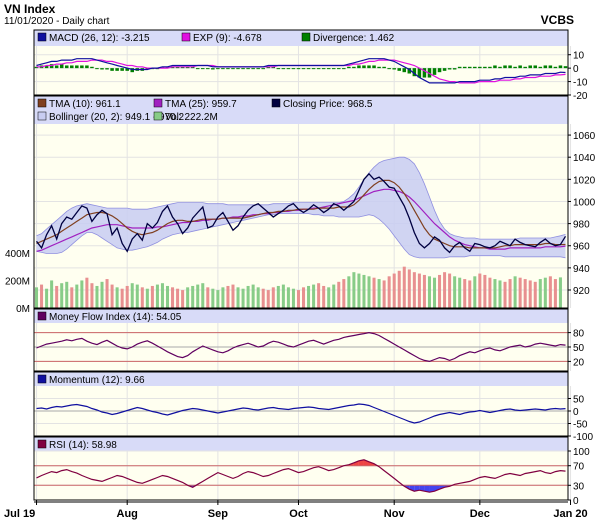 The image size is (604, 524). I want to click on macd-tick-label: 0, so click(576, 69).